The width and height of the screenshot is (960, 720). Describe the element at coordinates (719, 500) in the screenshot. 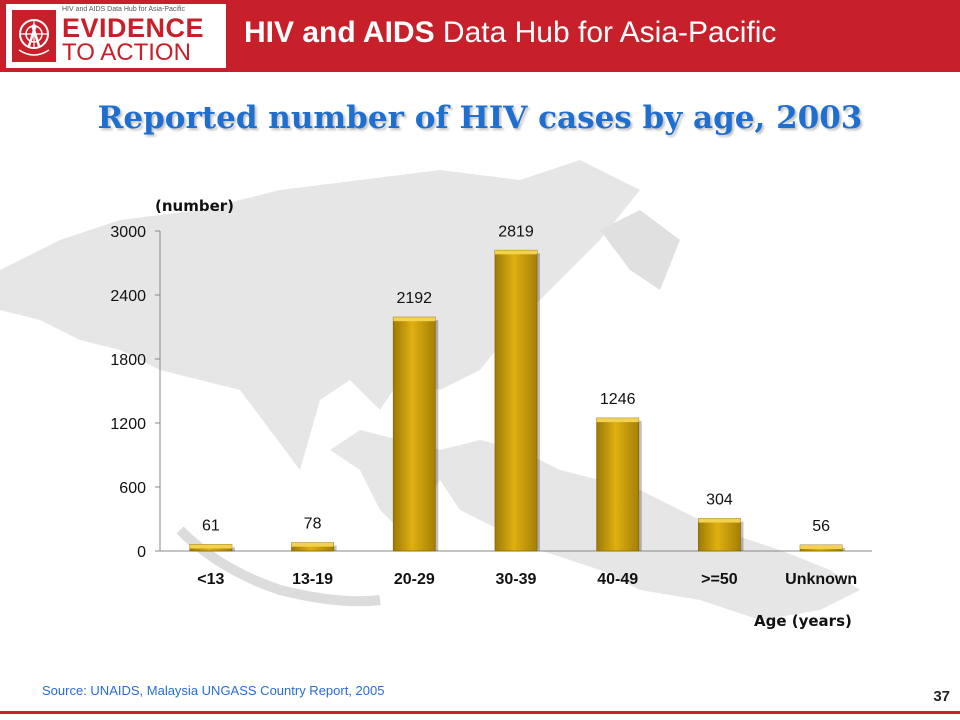

I see `data-label: 304` at that location.